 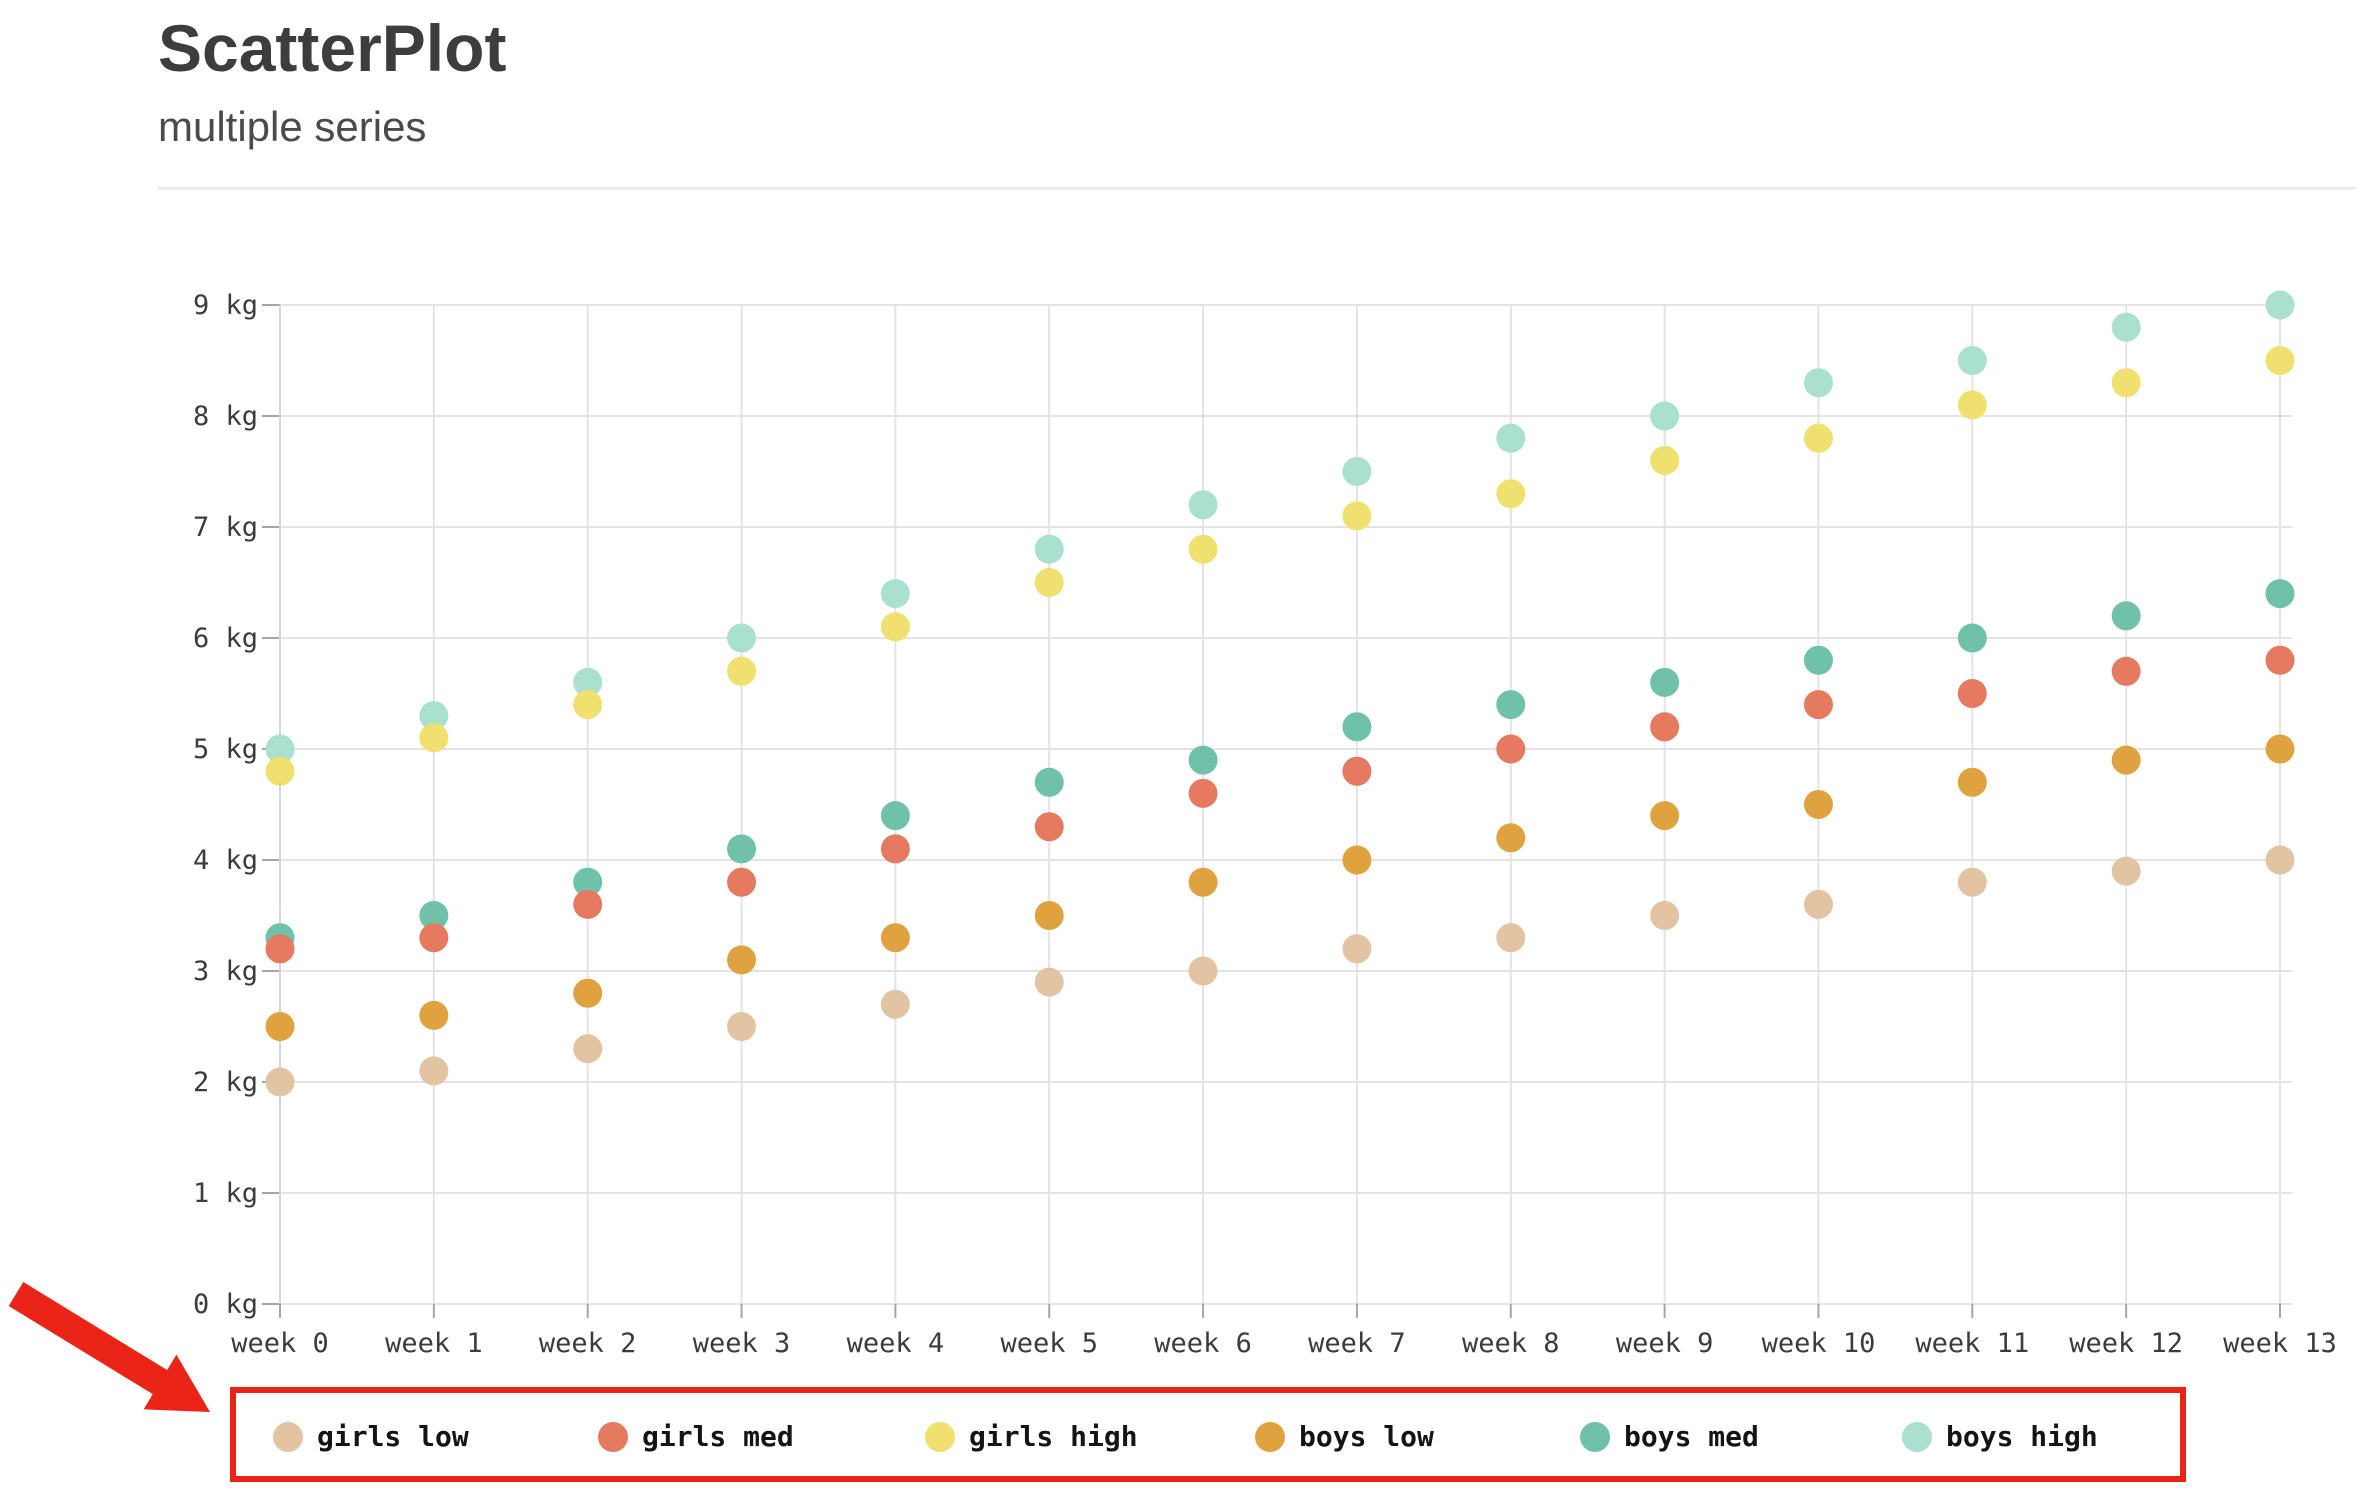 What do you see at coordinates (225, 638) in the screenshot?
I see `svg-text: 6 kg` at bounding box center [225, 638].